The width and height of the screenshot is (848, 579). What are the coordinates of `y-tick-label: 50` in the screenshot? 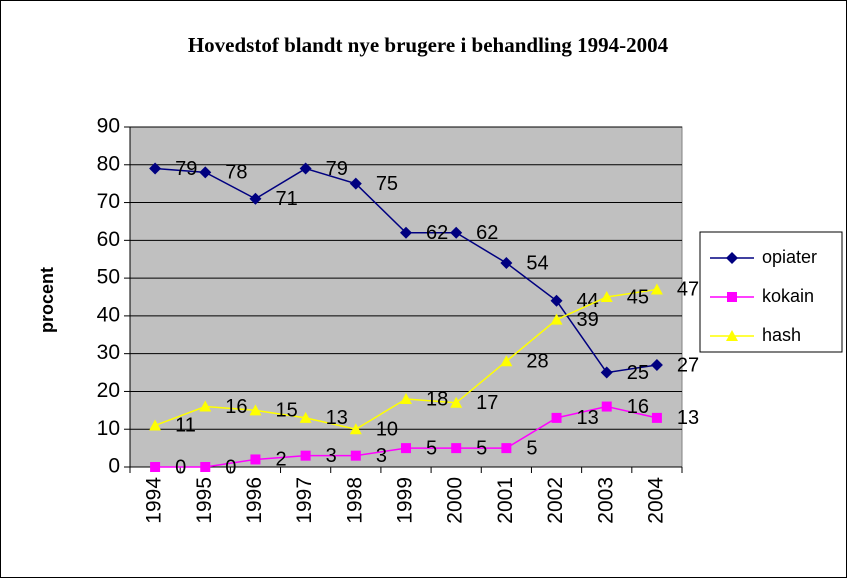 It's located at (108, 277).